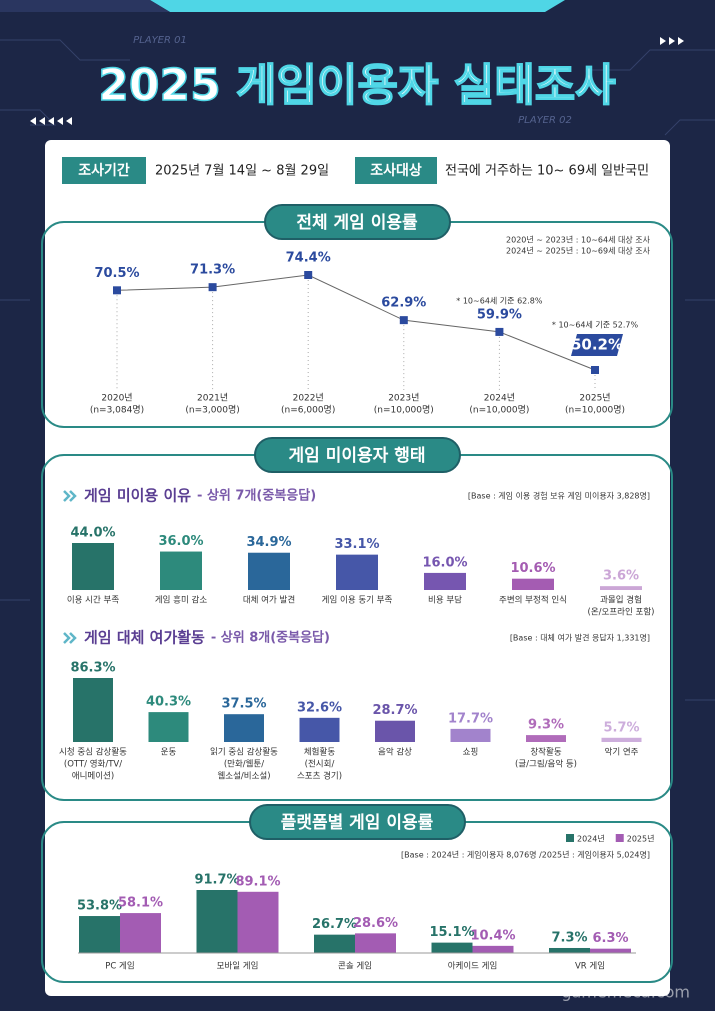 The width and height of the screenshot is (715, 1011). Describe the element at coordinates (357, 222) in the screenshot. I see `section-title: 전체 게임 이용률` at that location.